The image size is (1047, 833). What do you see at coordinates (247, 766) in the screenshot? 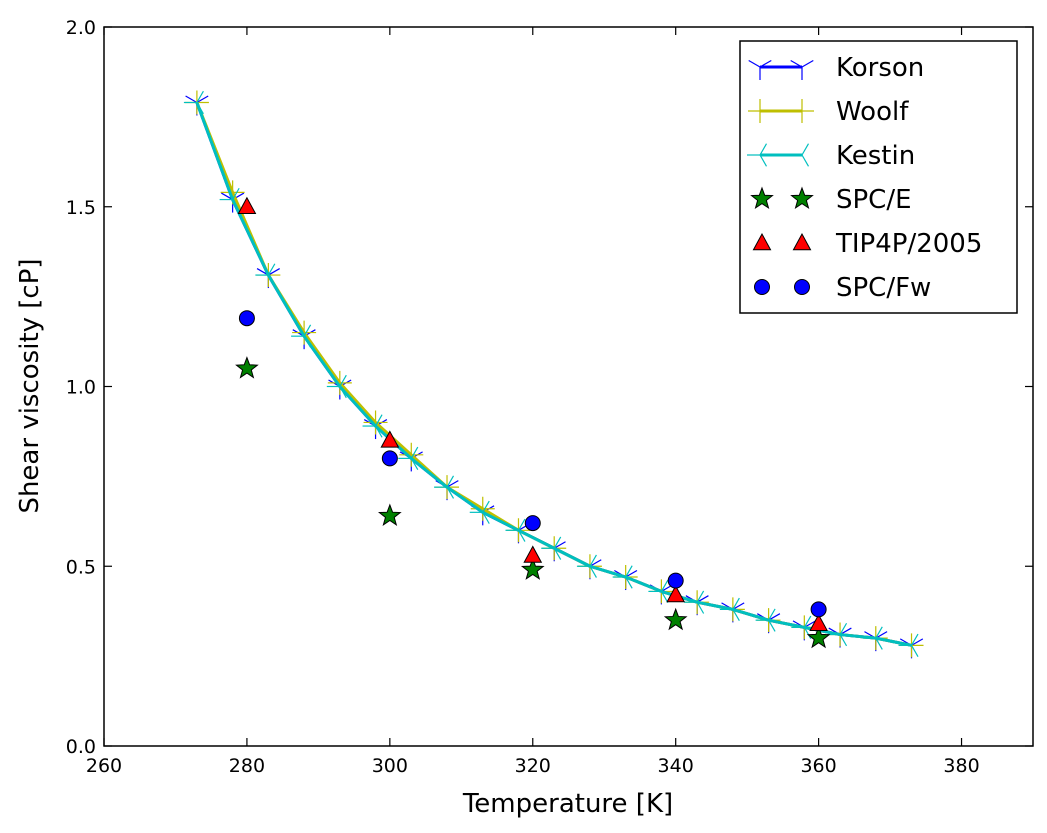
I see `x-tick-label: 280` at bounding box center [247, 766].